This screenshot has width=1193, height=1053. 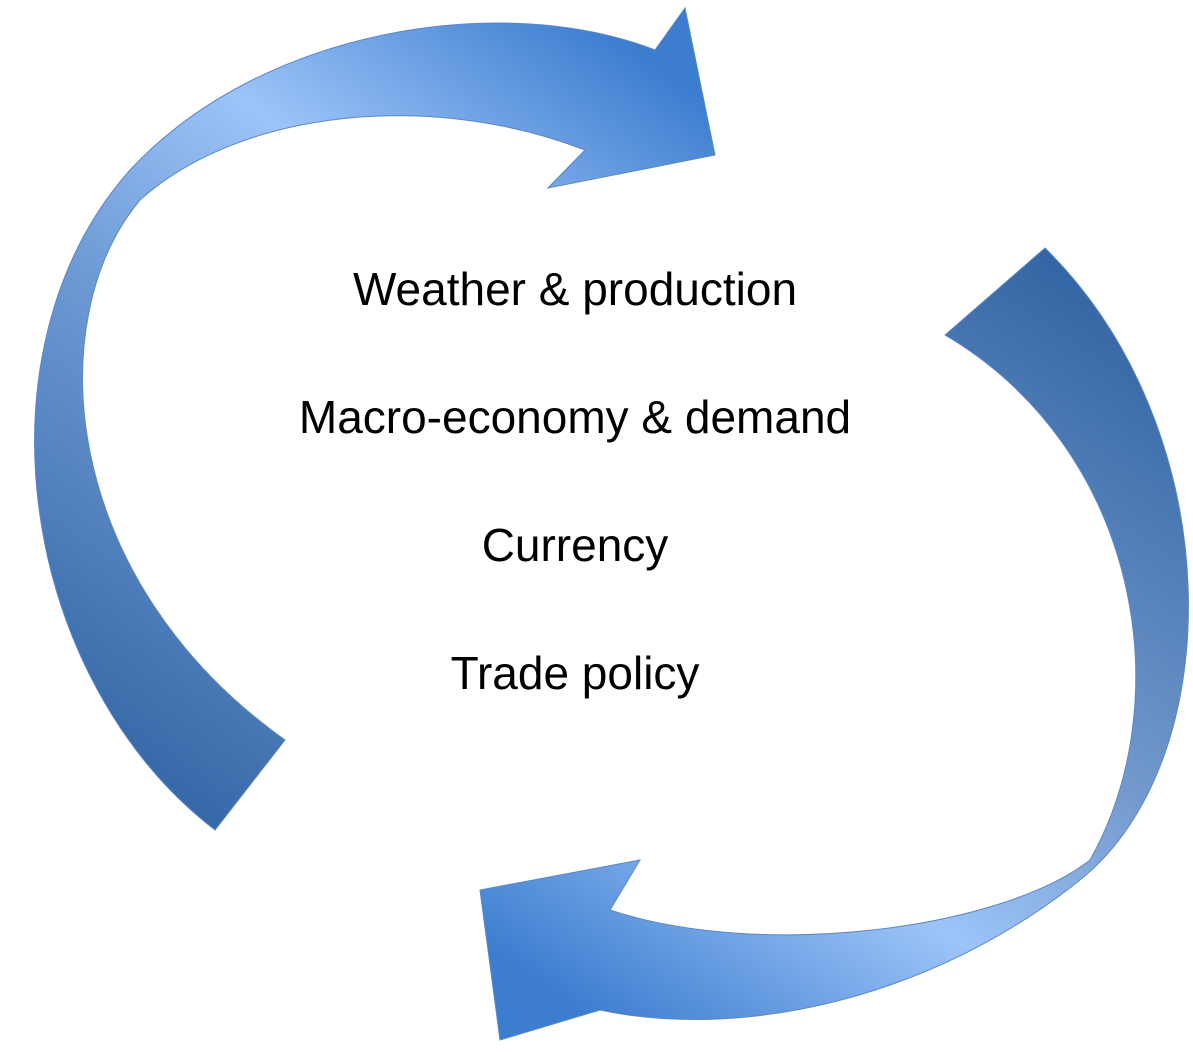 What do you see at coordinates (575, 545) in the screenshot?
I see `factor-label: Currency` at bounding box center [575, 545].